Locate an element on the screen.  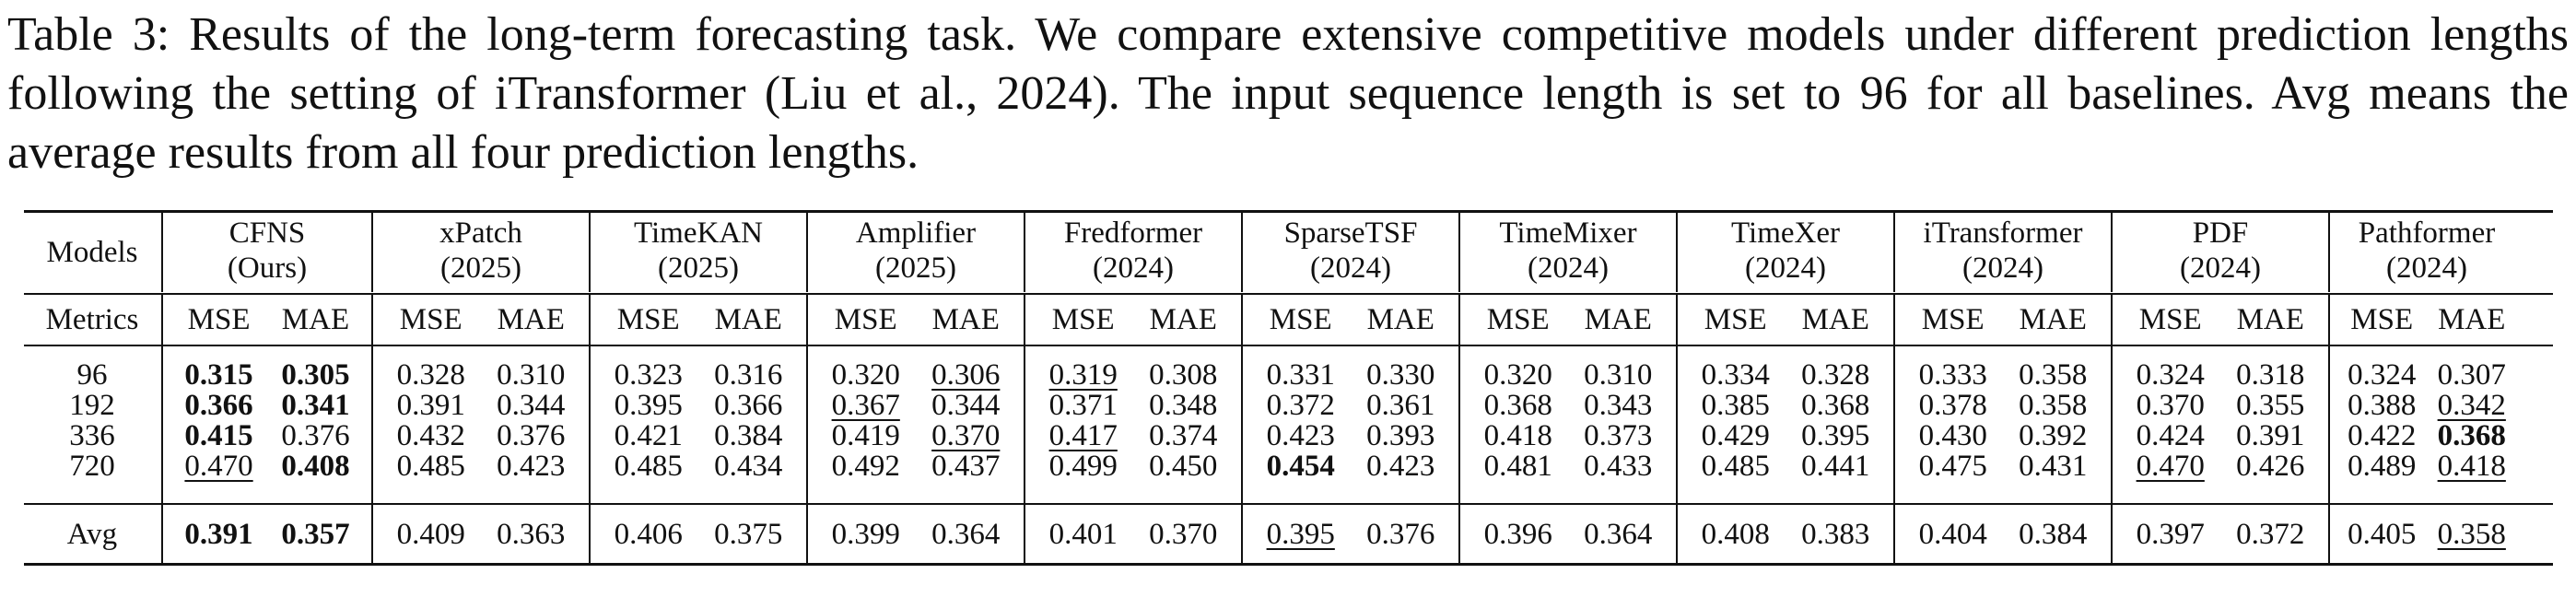
table-cell: 0.481 is located at coordinates (1517, 466).